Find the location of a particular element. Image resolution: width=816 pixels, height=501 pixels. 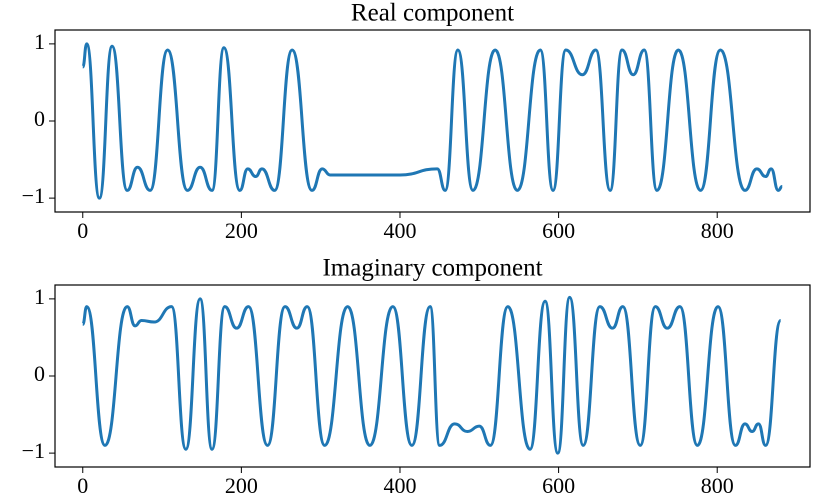

chart-title: Real component is located at coordinates (432, 13).